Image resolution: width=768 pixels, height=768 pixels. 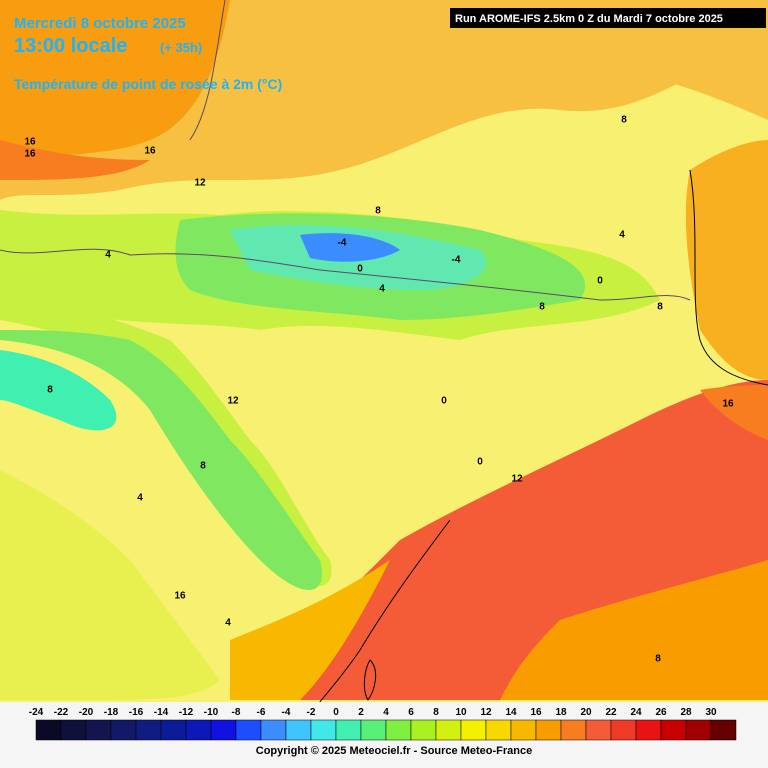 What do you see at coordinates (536, 712) in the screenshot?
I see `legend-tick: 16` at bounding box center [536, 712].